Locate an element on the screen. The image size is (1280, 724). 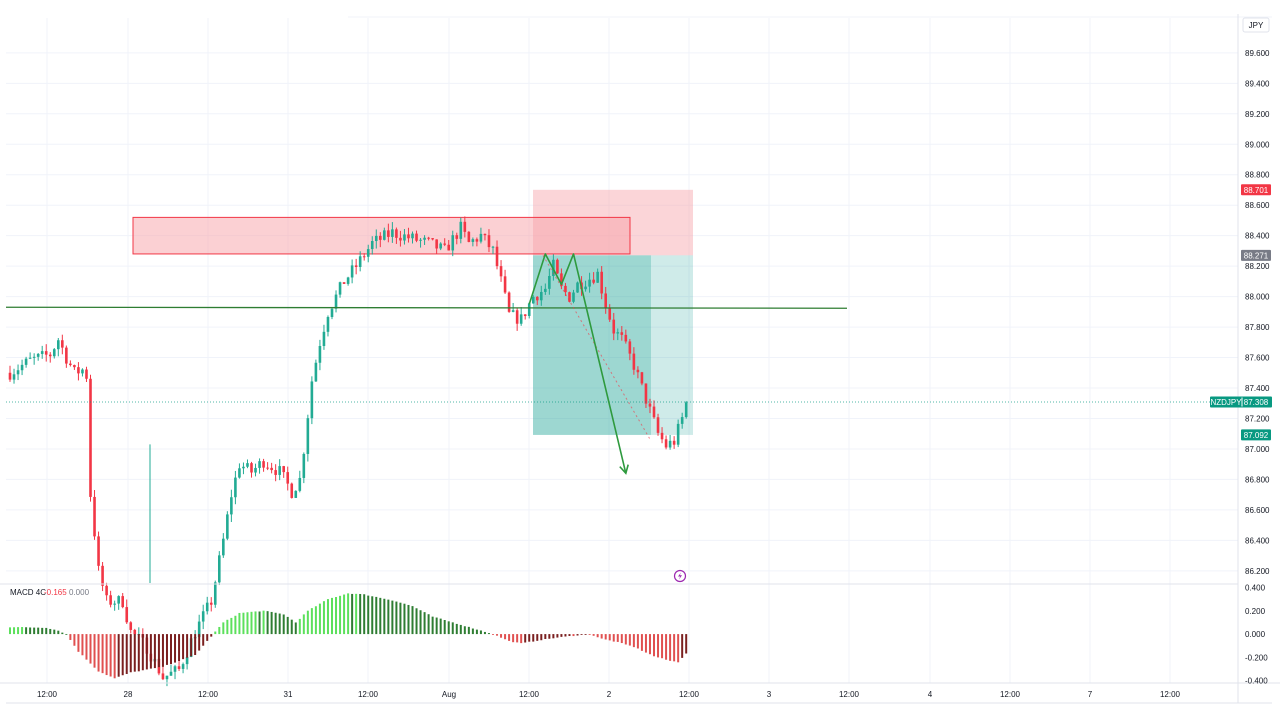
support-line is located at coordinates (426, 307).